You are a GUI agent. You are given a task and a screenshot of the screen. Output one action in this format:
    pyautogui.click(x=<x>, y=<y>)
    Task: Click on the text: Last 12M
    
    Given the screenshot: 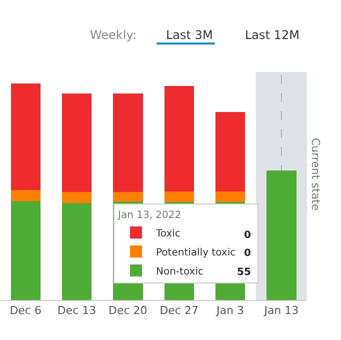 What is the action you would take?
    pyautogui.click(x=272, y=35)
    